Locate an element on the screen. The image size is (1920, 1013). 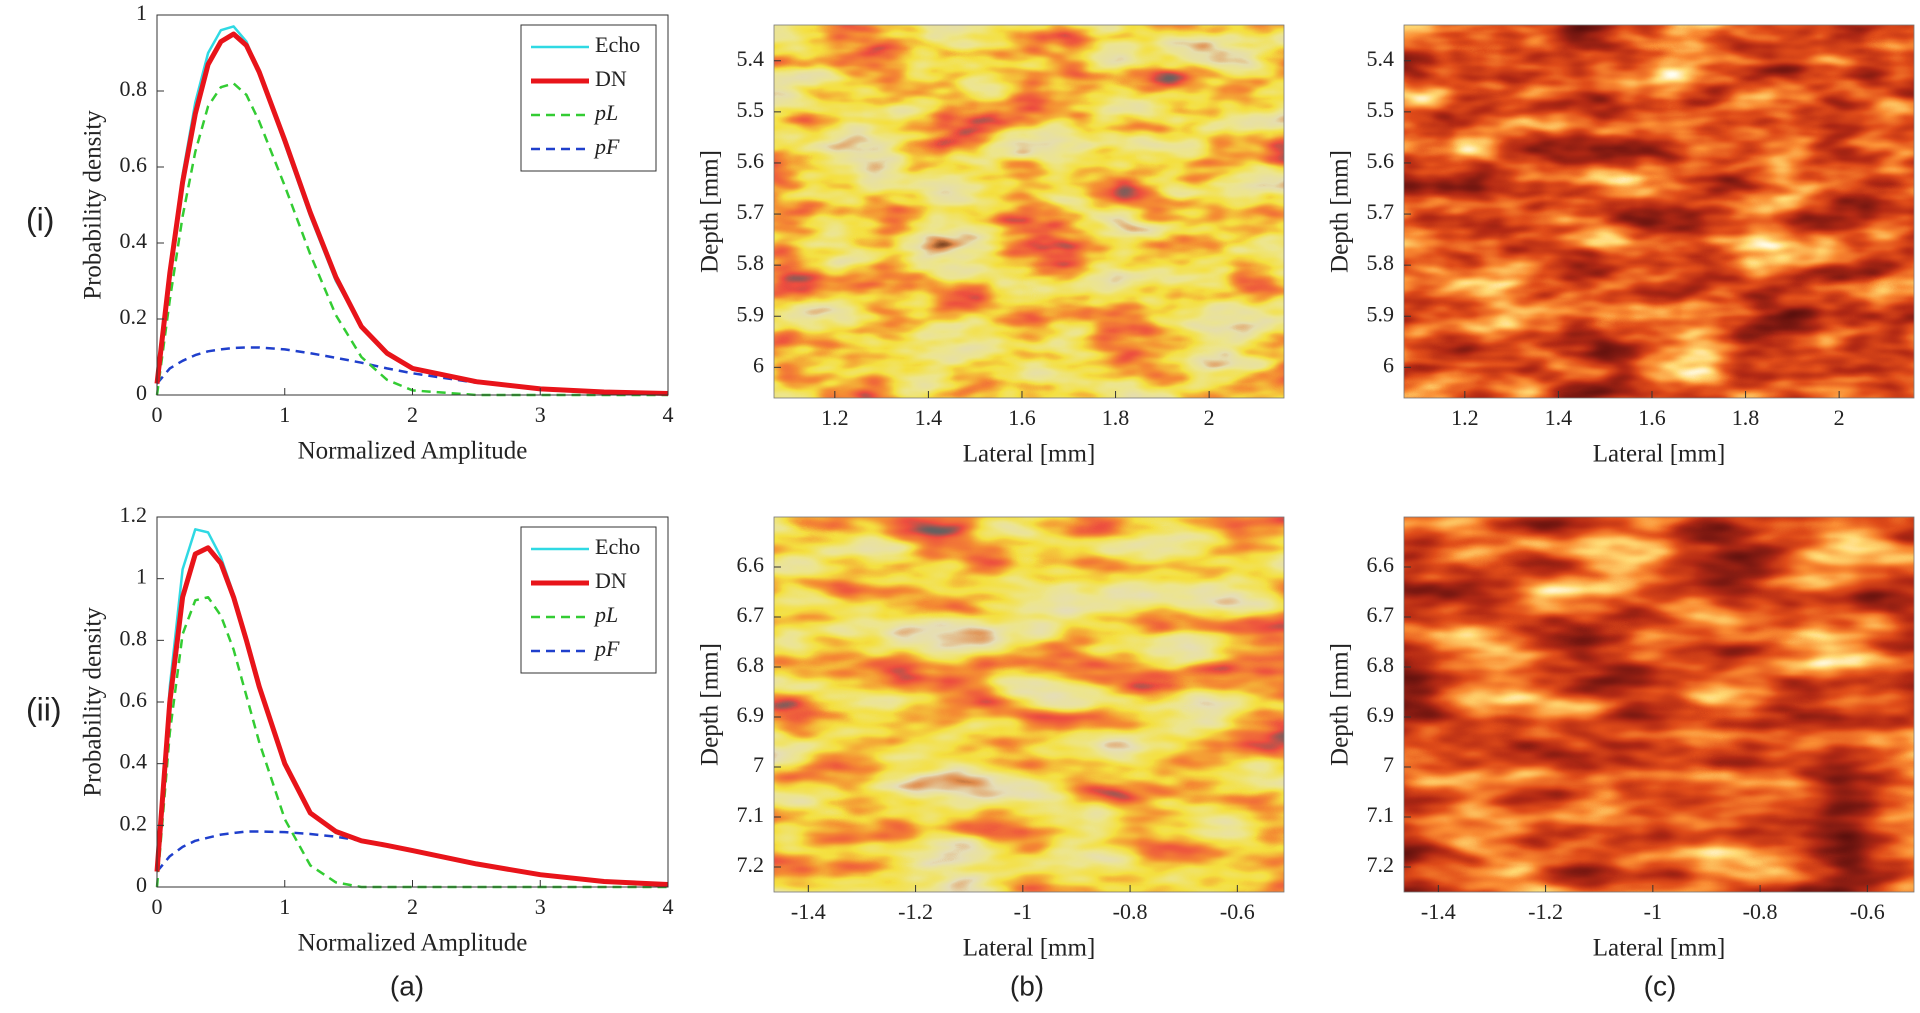
x-tick-label: 1 is located at coordinates (284, 414).